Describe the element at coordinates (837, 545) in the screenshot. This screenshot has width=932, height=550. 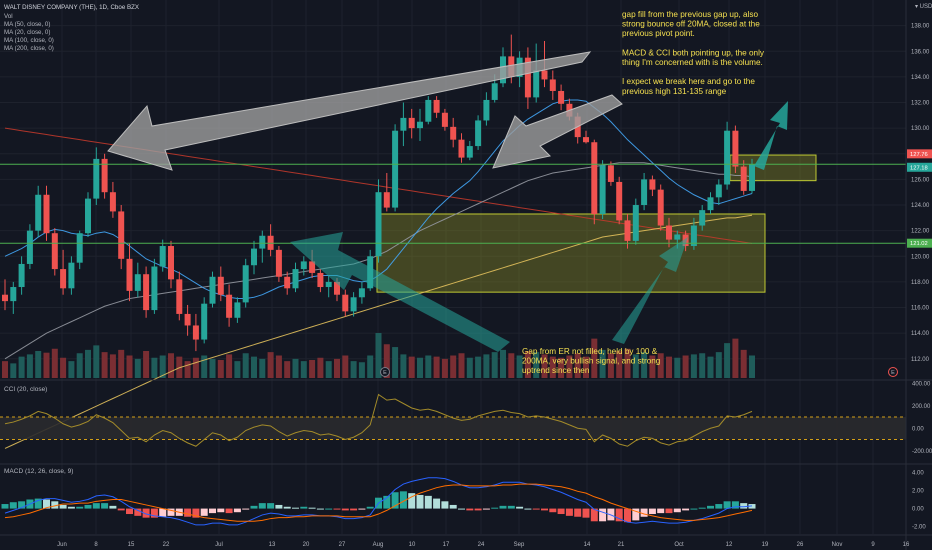
I see `date-tick-label: Nov` at that location.